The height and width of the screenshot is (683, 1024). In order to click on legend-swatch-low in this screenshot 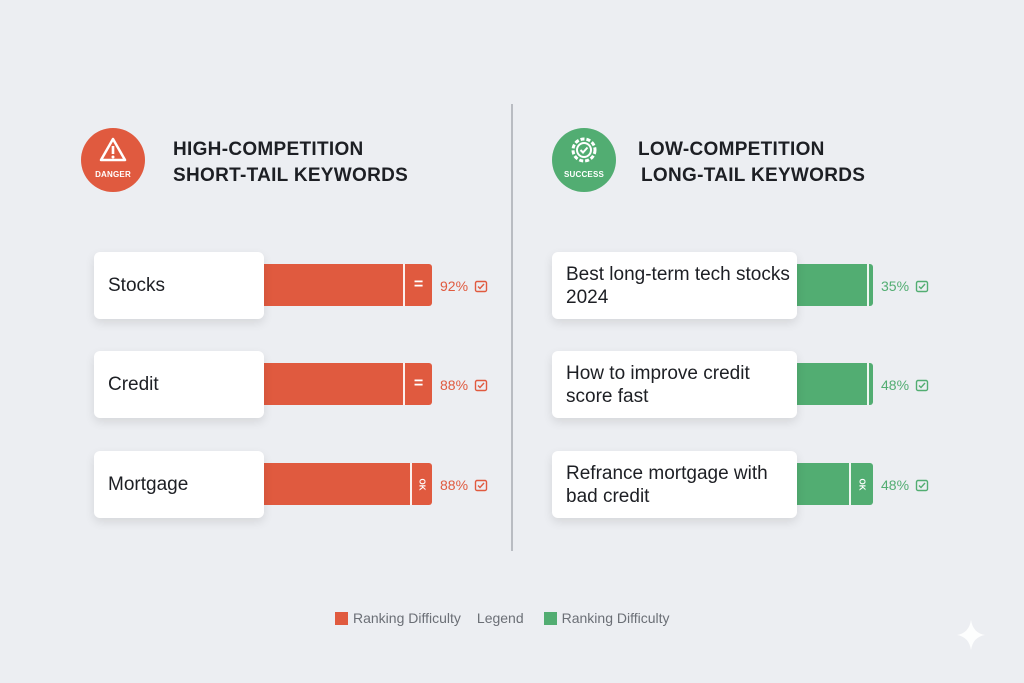, I will do `click(550, 618)`.